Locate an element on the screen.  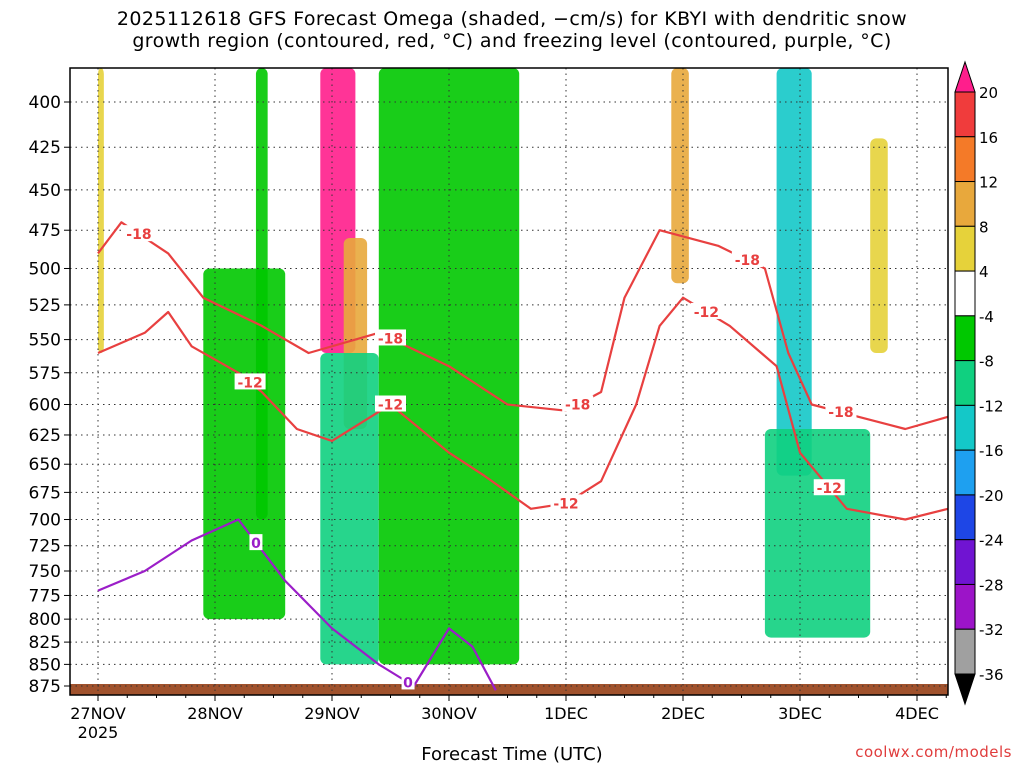
credit-text: coolwx.com/models is located at coordinates (933, 752).